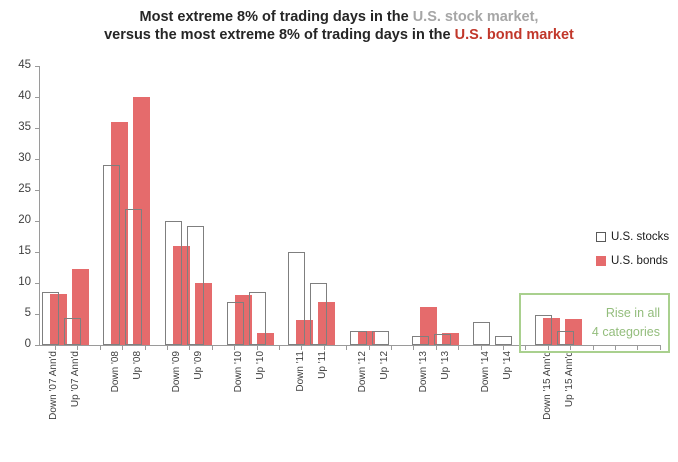  What do you see at coordinates (594, 323) in the screenshot?
I see `annotation-box: Rise in all 4 categories` at bounding box center [594, 323].